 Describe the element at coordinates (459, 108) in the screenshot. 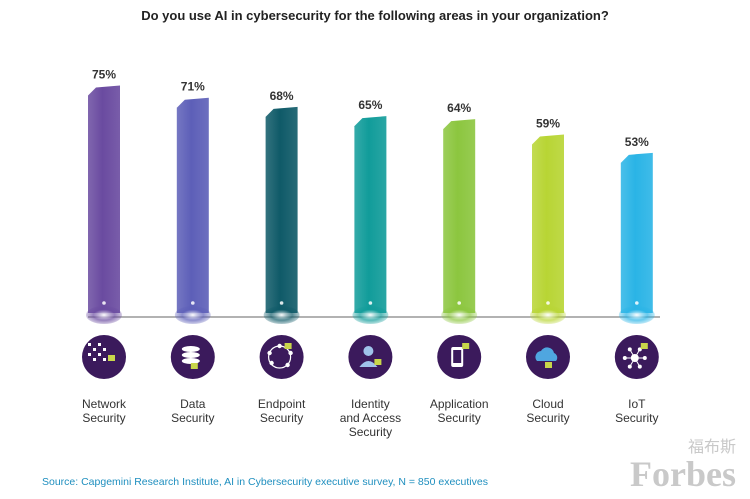

I see `value-label-4: 64%` at that location.